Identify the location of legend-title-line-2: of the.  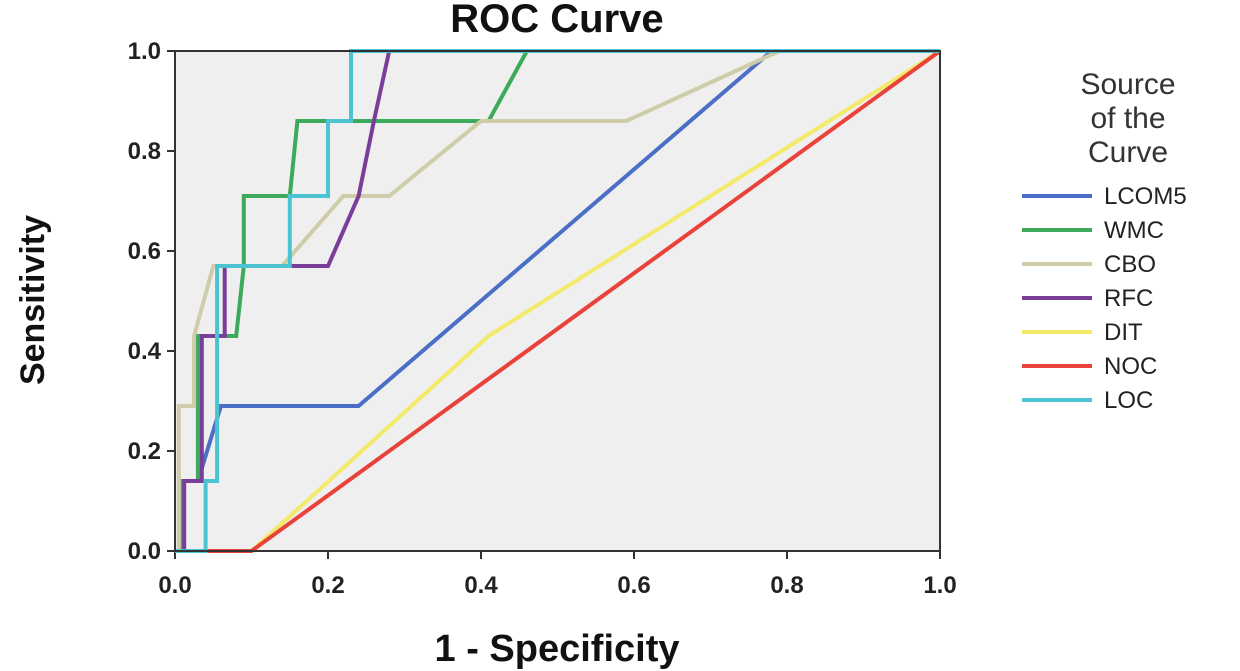
(1127, 118).